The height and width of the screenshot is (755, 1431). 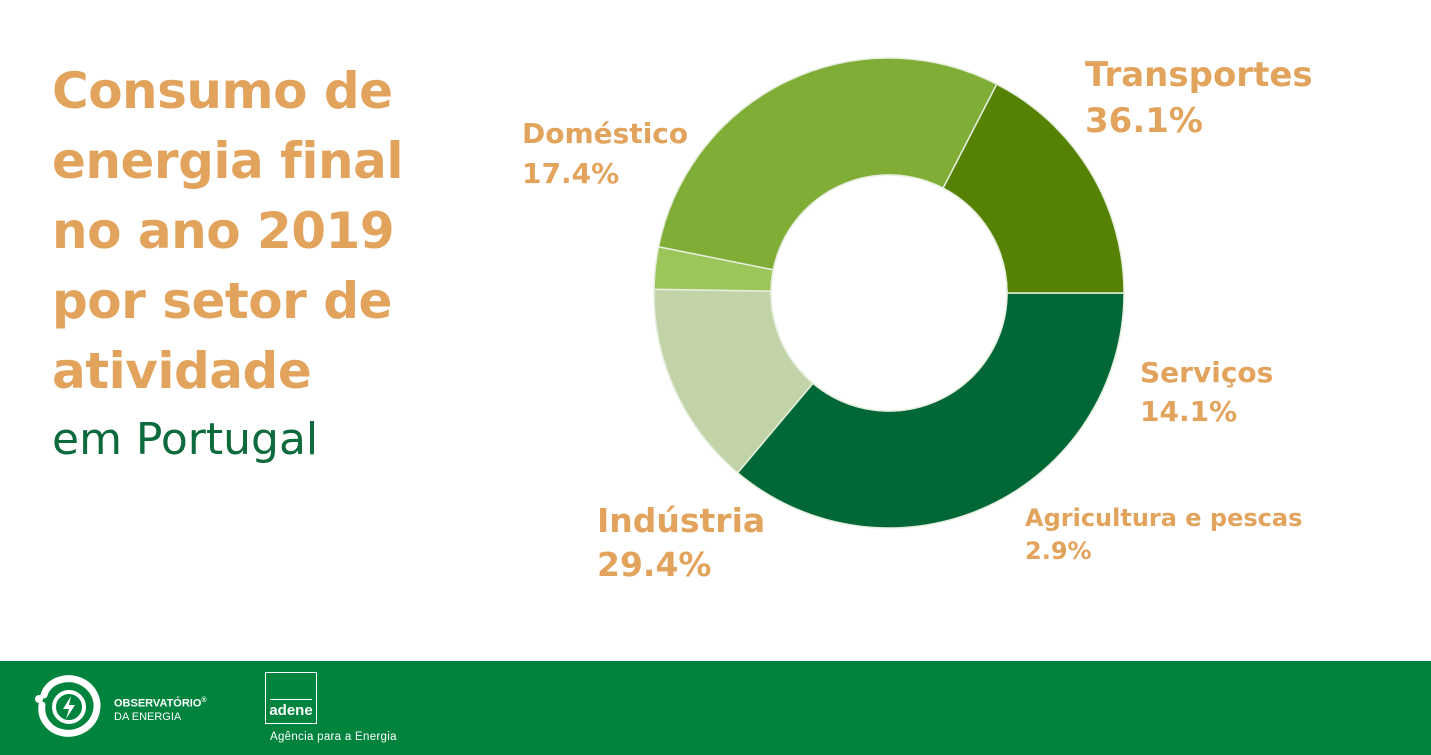 I want to click on observatorio-brand: OBSERVATÓRIO® DA ENERGIA, so click(x=160, y=709).